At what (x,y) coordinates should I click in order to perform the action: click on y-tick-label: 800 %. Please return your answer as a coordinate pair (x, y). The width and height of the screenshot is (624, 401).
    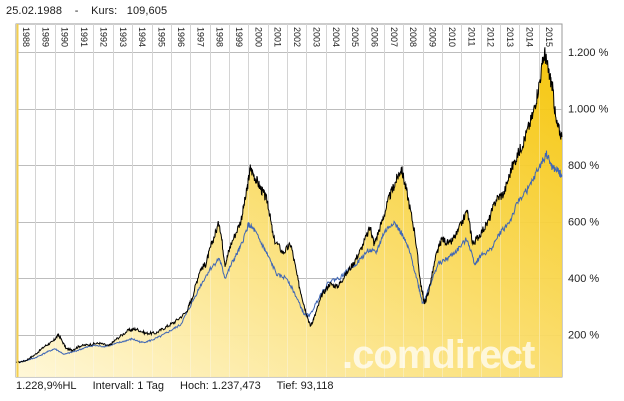
    Looking at the image, I should click on (583, 166).